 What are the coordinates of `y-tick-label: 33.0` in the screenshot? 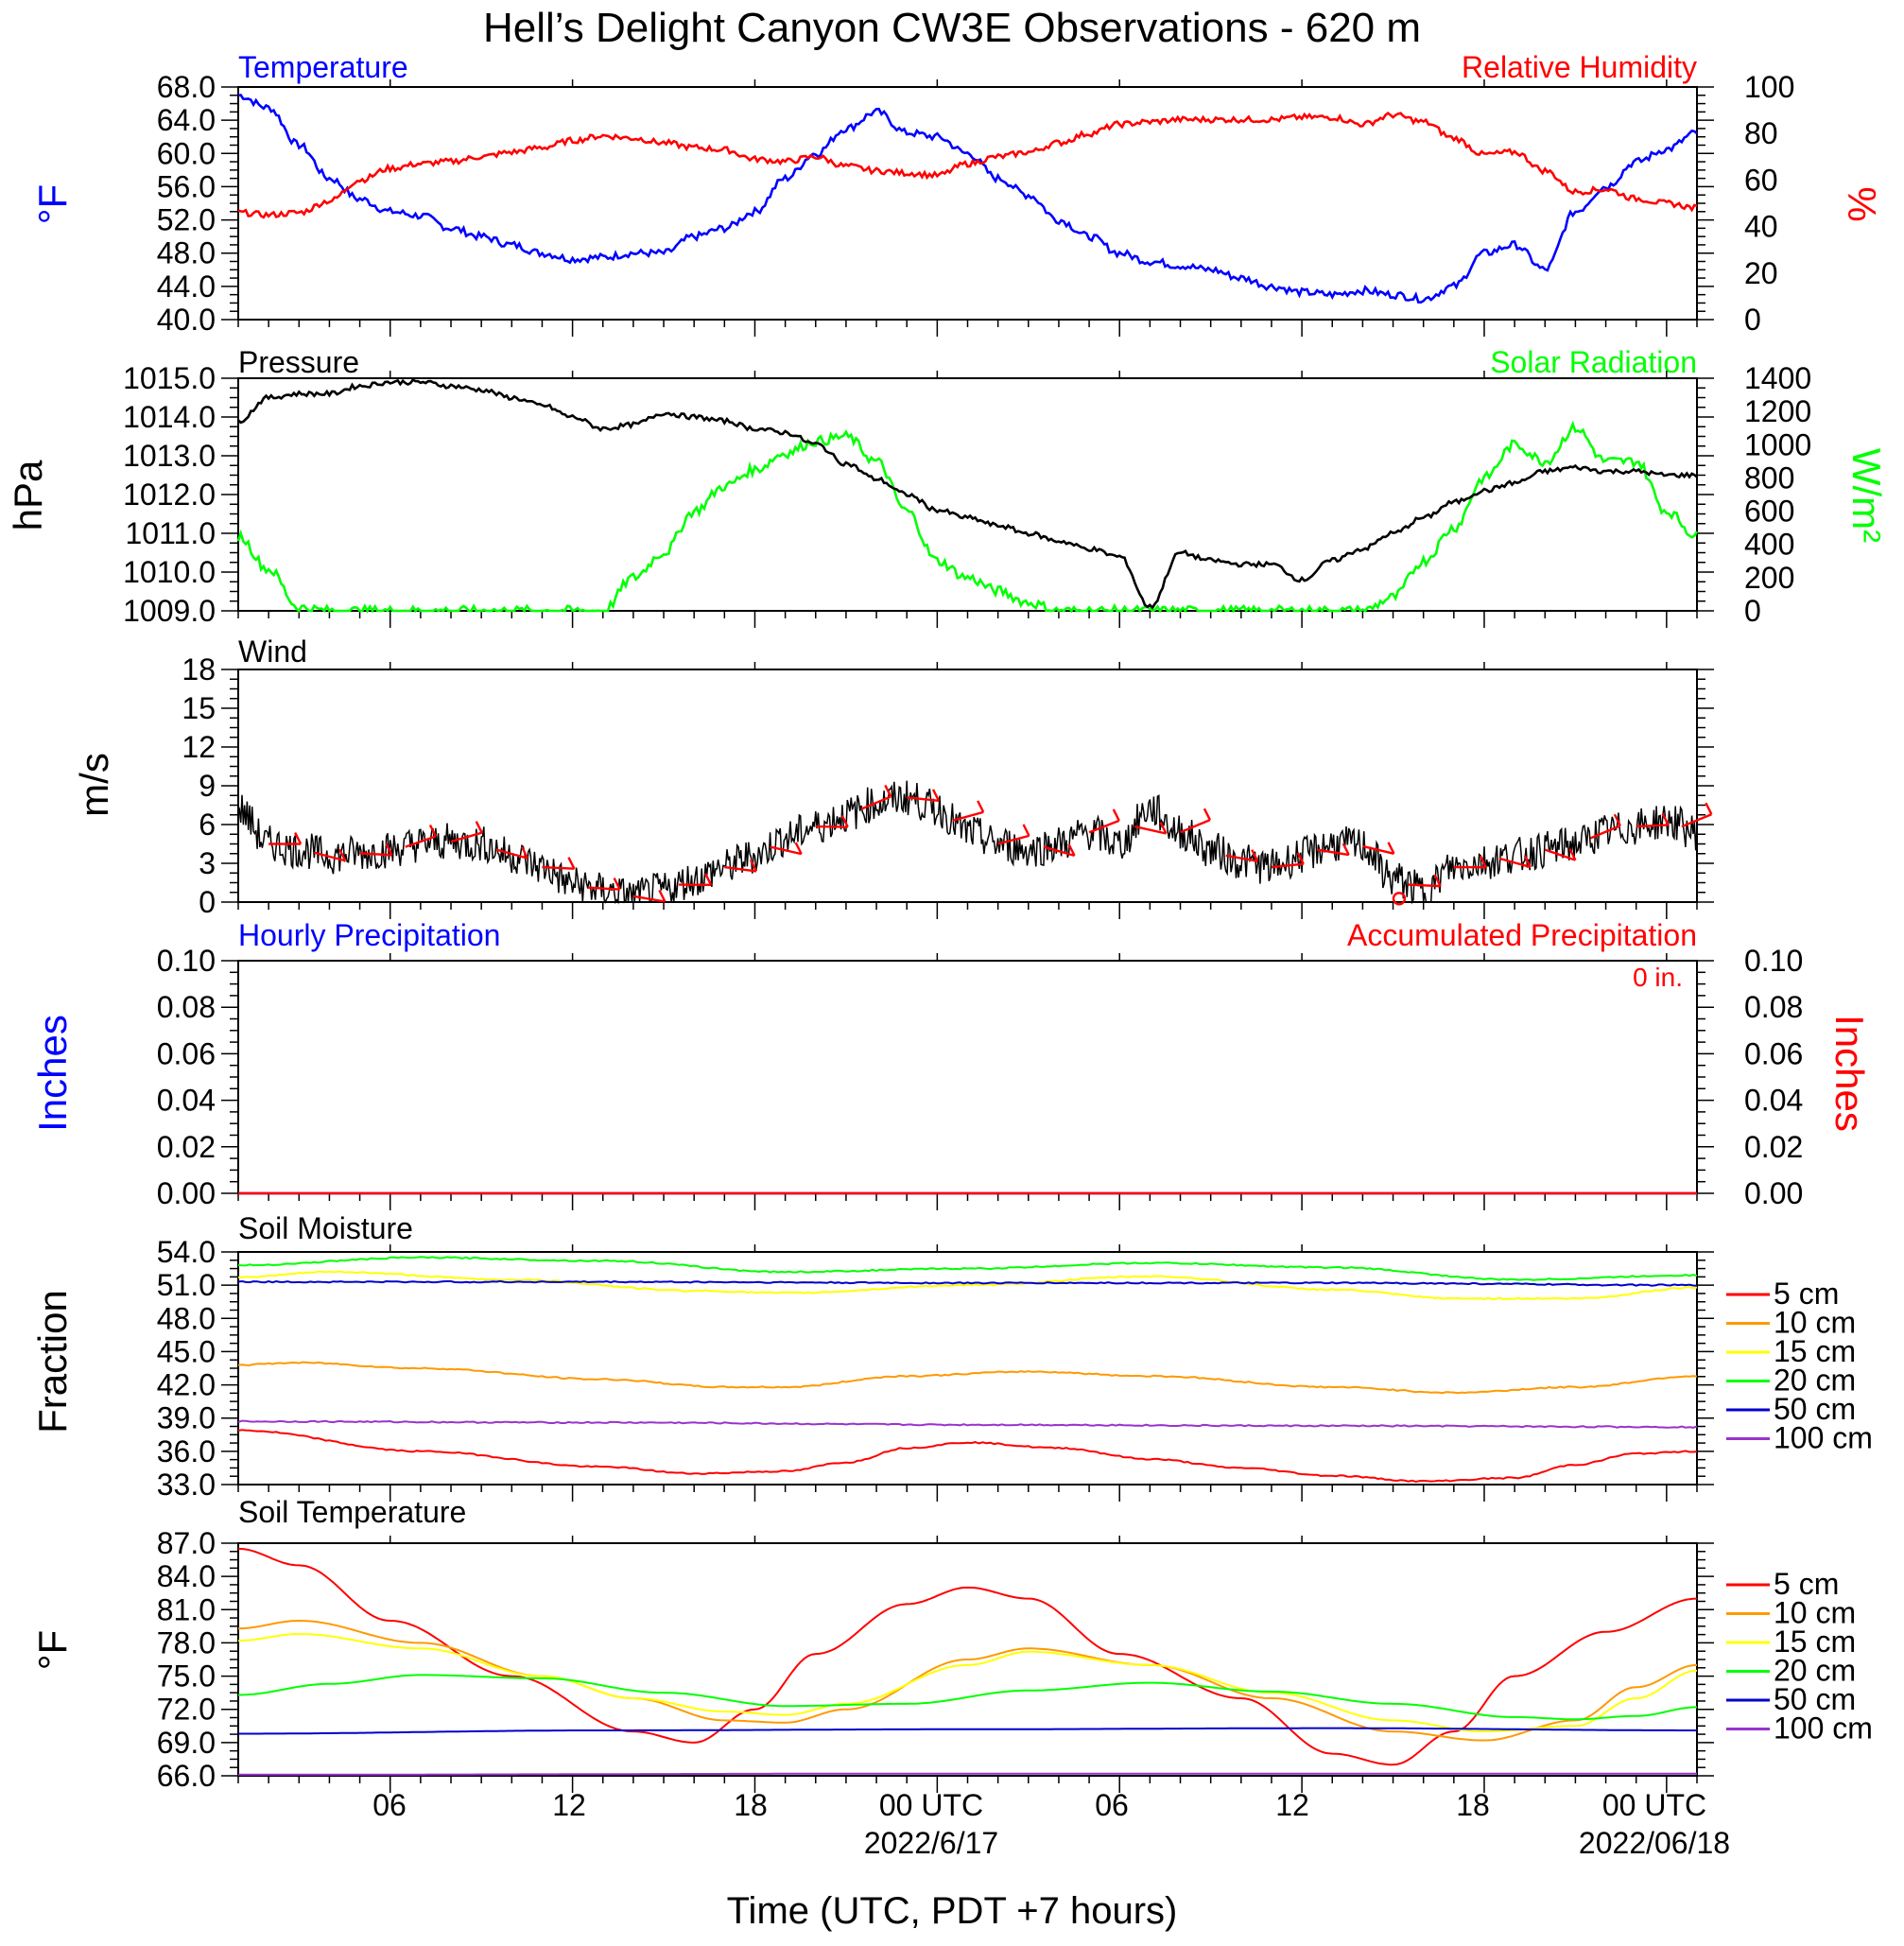 It's located at (186, 1485).